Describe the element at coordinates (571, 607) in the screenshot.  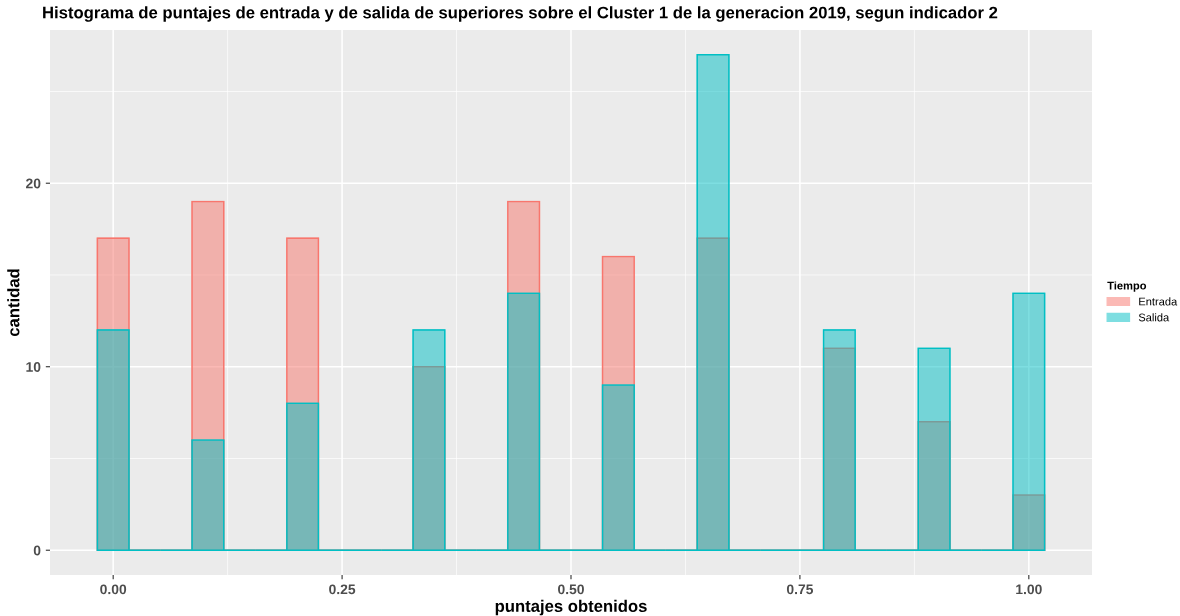
I see `x-axis-title: puntajes obtenidos` at that location.